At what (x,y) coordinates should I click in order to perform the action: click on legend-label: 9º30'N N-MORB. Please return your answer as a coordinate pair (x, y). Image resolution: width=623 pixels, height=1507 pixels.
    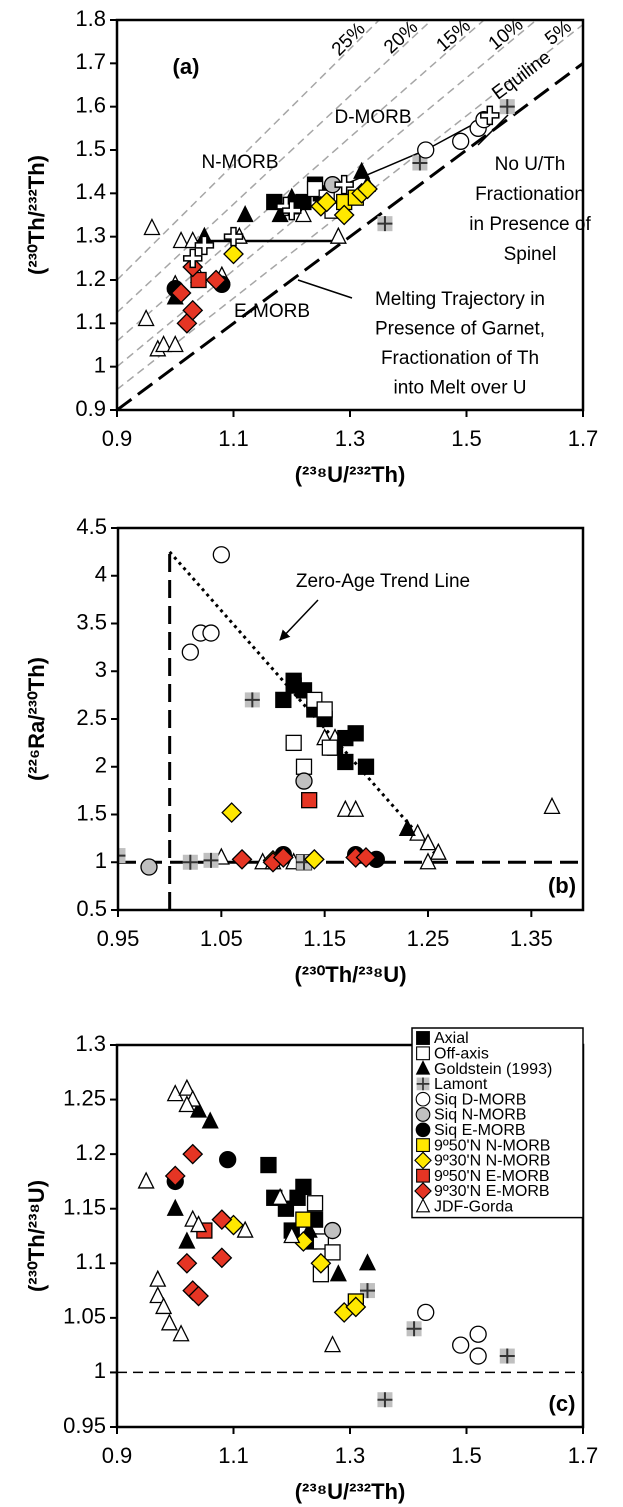
    Looking at the image, I should click on (492, 1161).